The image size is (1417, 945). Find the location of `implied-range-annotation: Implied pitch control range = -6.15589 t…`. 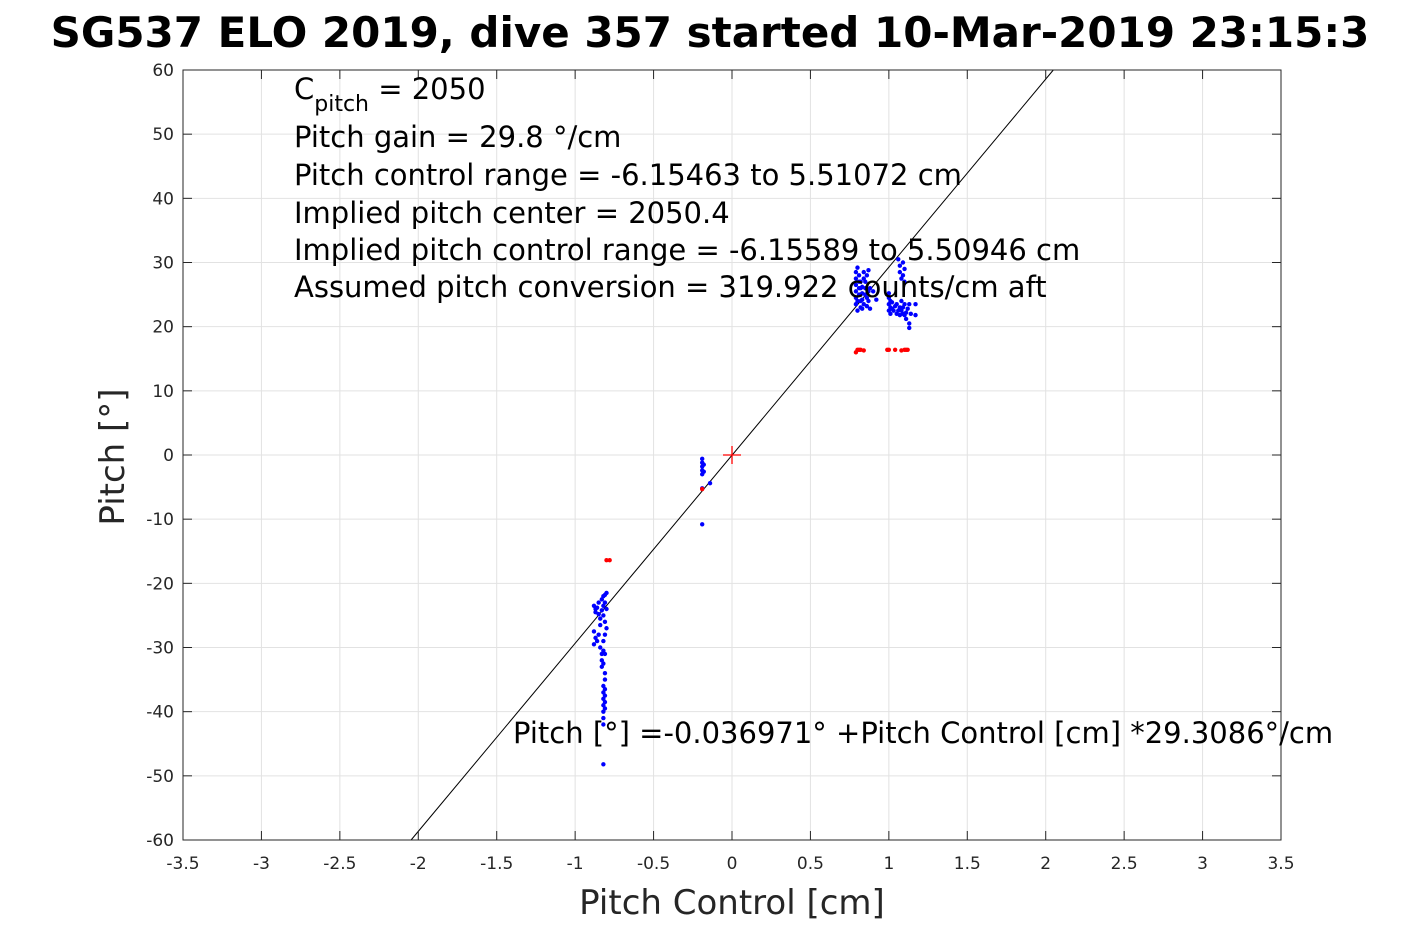

implied-range-annotation: Implied pitch control range = -6.15589 t… is located at coordinates (687, 250).